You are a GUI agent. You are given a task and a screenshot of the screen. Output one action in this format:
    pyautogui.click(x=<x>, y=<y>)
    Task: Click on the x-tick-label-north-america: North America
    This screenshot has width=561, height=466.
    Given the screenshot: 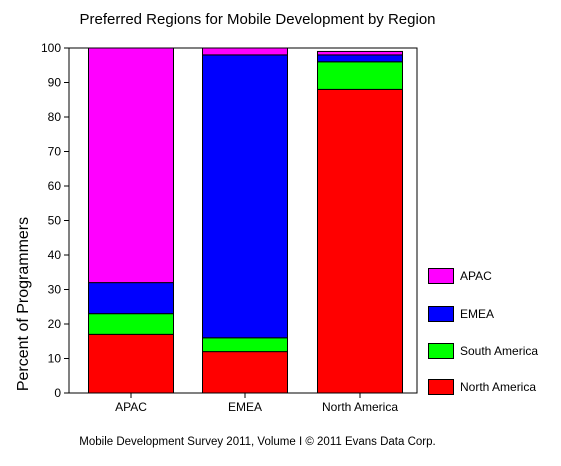 What is the action you would take?
    pyautogui.click(x=360, y=407)
    